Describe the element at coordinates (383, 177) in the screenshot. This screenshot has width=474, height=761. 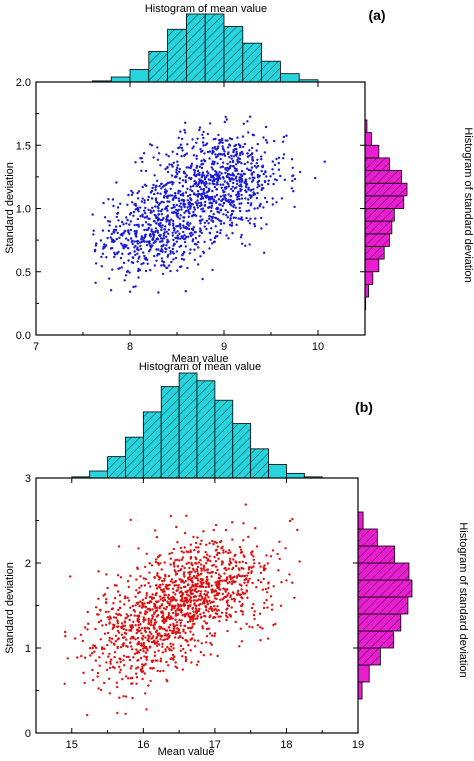
I see `side-hist-bar-hatch` at that location.